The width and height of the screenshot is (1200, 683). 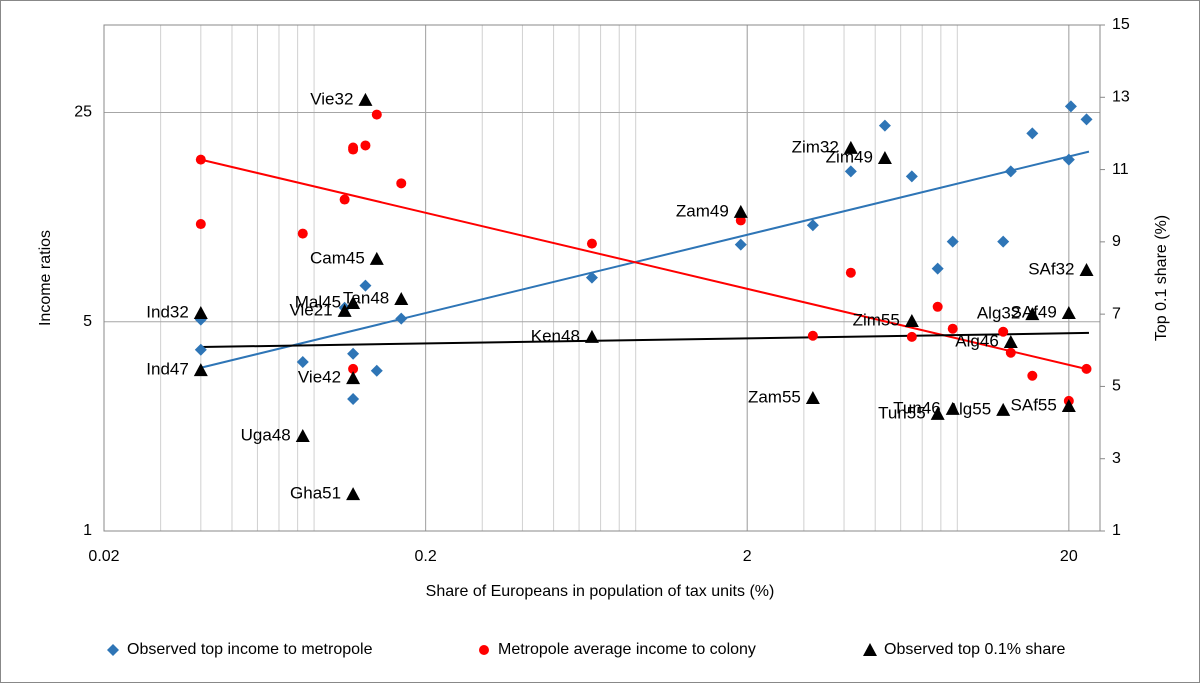 I want to click on point-label: Alg32, so click(x=998, y=313).